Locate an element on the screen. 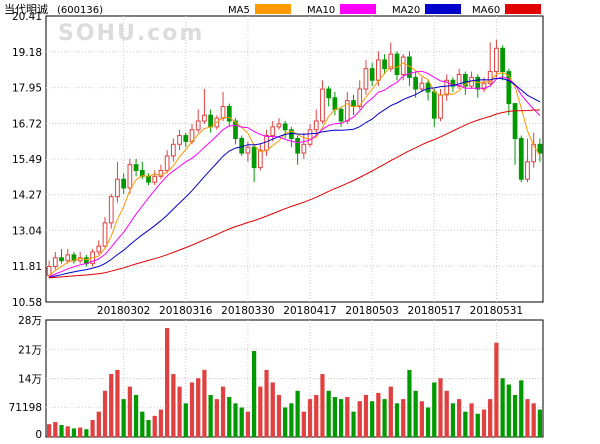 The width and height of the screenshot is (600, 444). price-tick-label: 13.04 is located at coordinates (27, 231).